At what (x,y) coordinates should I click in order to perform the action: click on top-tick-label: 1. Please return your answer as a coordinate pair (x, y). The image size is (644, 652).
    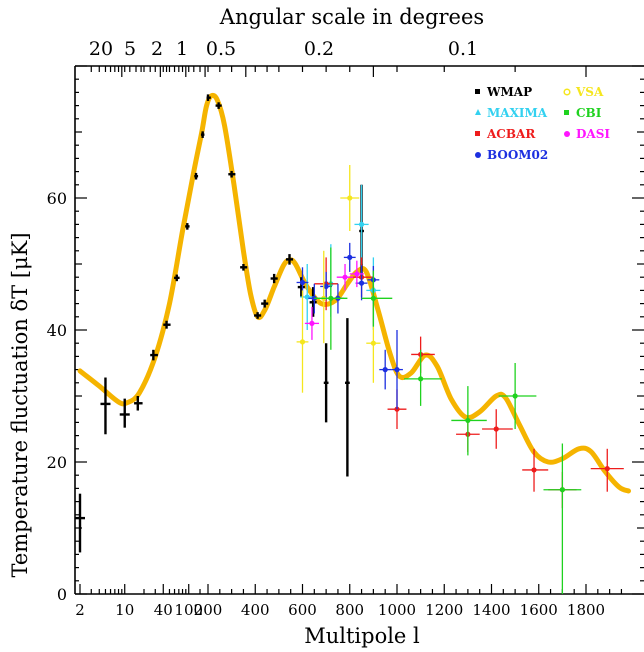
    Looking at the image, I should click on (182, 49).